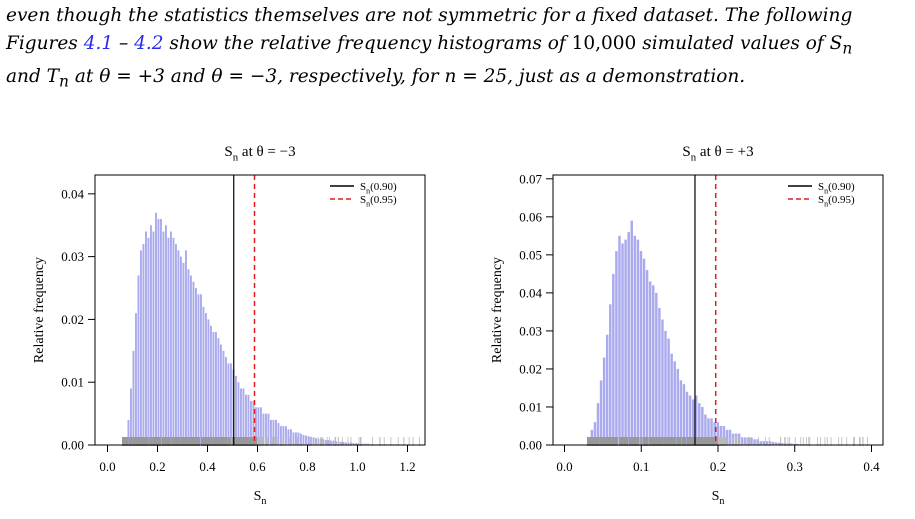  I want to click on legend: Sn(0.90)Sn(0.95), so click(821, 194).